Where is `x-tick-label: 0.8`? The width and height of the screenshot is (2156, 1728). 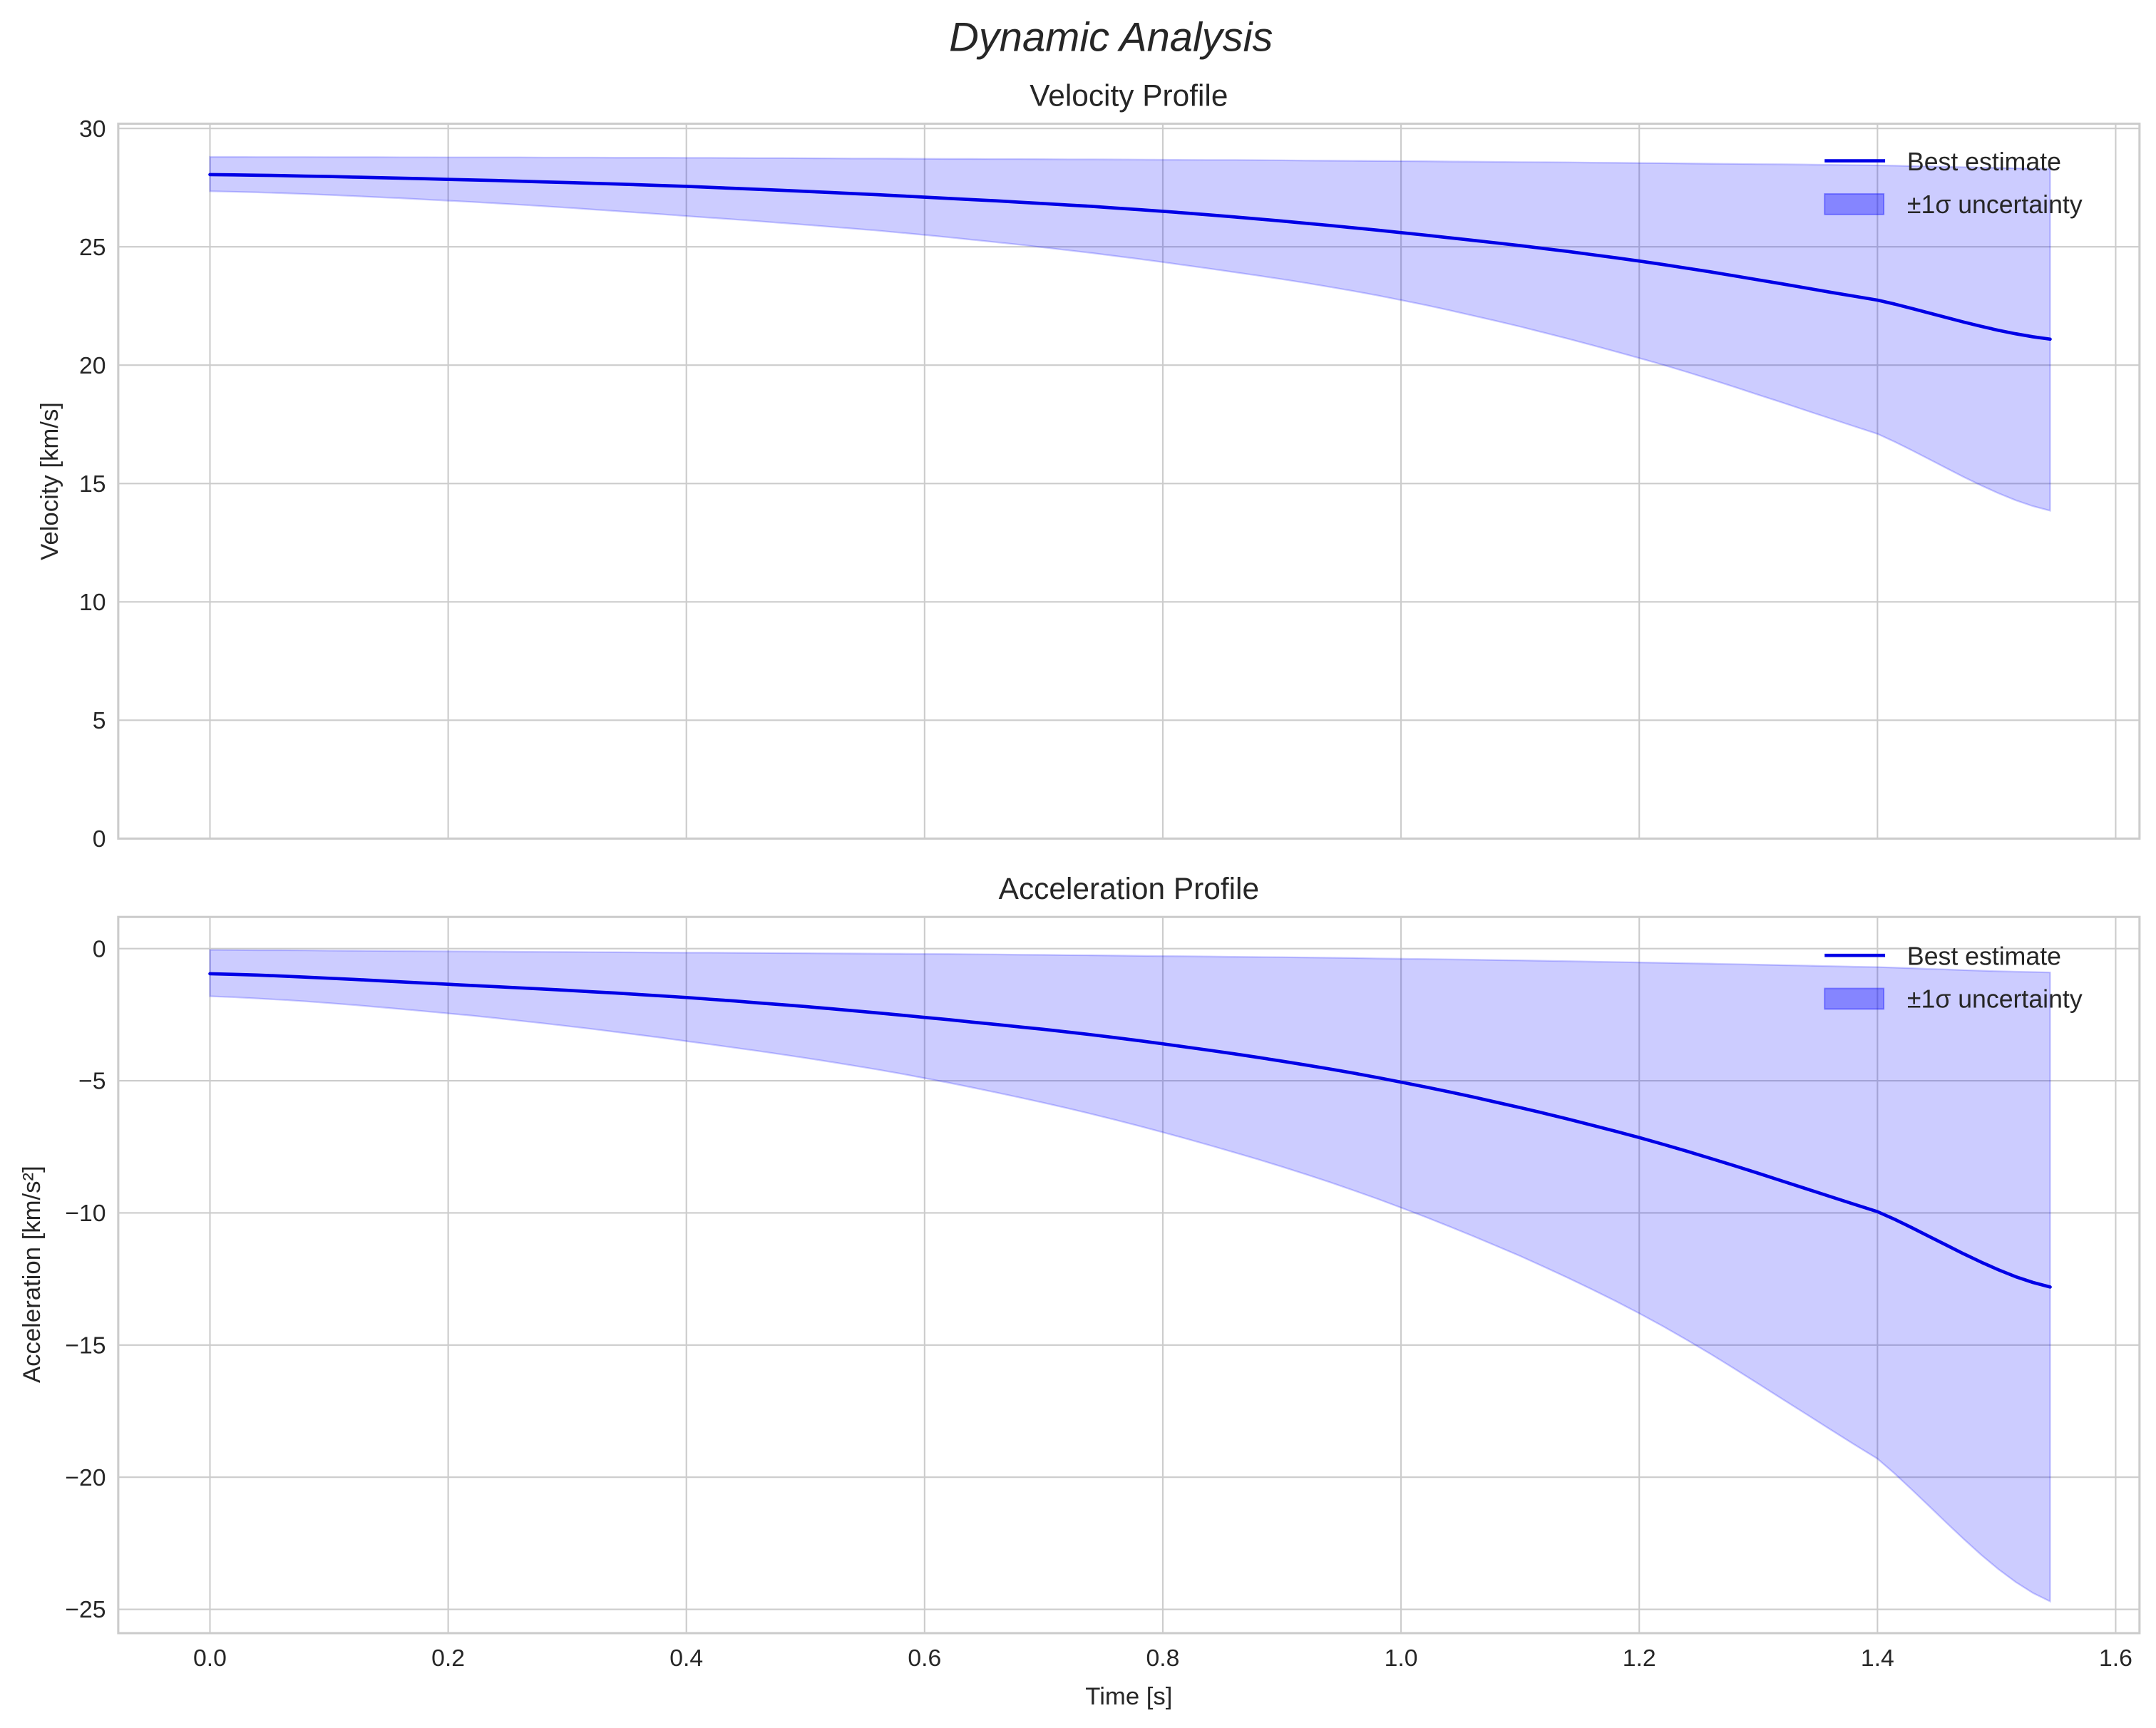
x-tick-label: 0.8 is located at coordinates (1163, 1658).